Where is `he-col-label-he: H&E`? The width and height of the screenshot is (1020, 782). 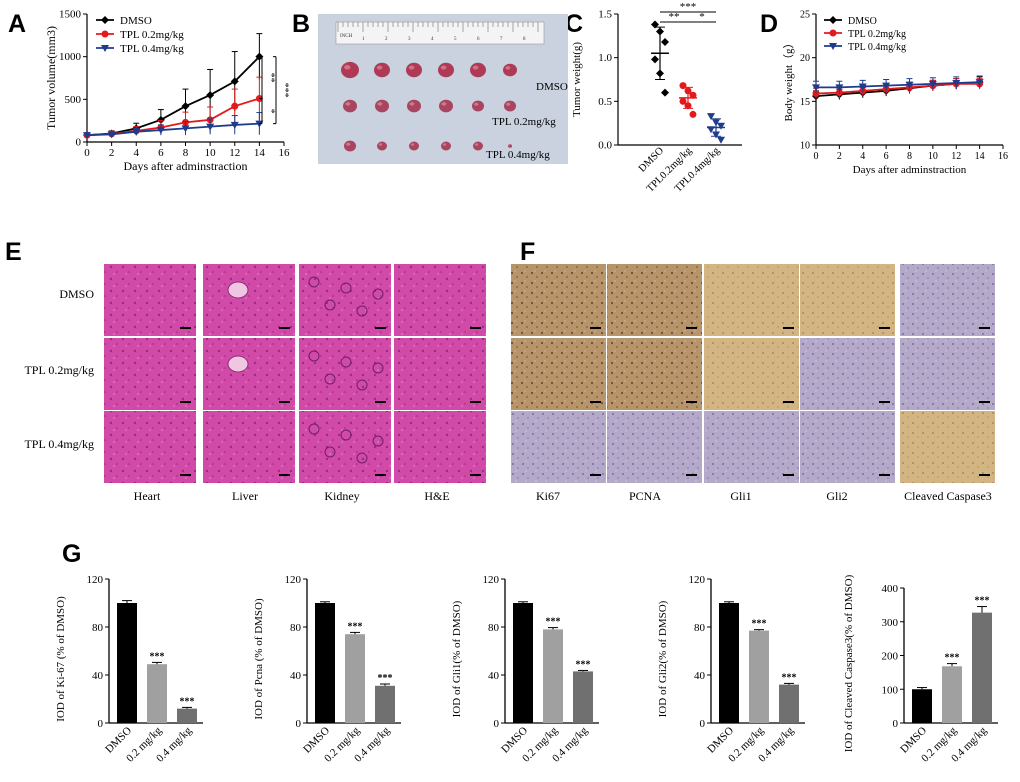 he-col-label-he: H&E is located at coordinates (436, 496).